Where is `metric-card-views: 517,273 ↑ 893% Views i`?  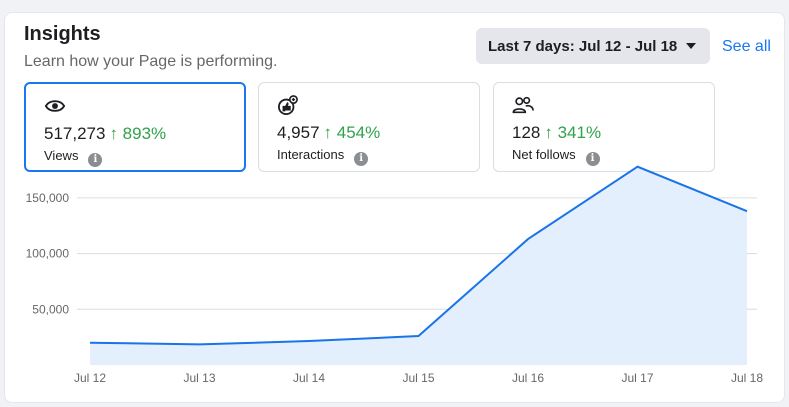 metric-card-views: 517,273 ↑ 893% Views i is located at coordinates (135, 127).